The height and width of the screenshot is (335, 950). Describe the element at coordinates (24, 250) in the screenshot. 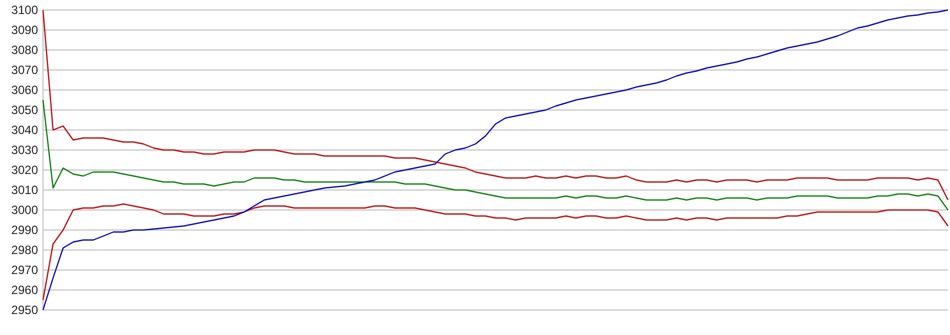

I see `y-tick-label: 2980` at that location.